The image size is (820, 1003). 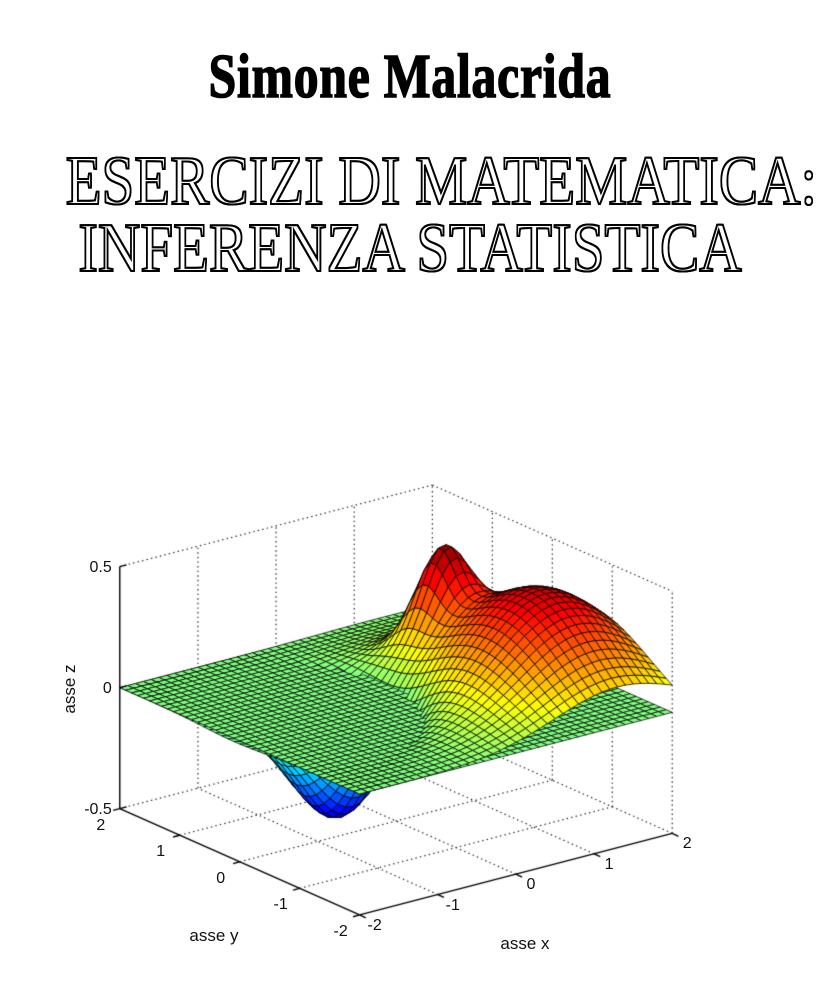 I want to click on x-tick-label: 2, so click(x=687, y=844).